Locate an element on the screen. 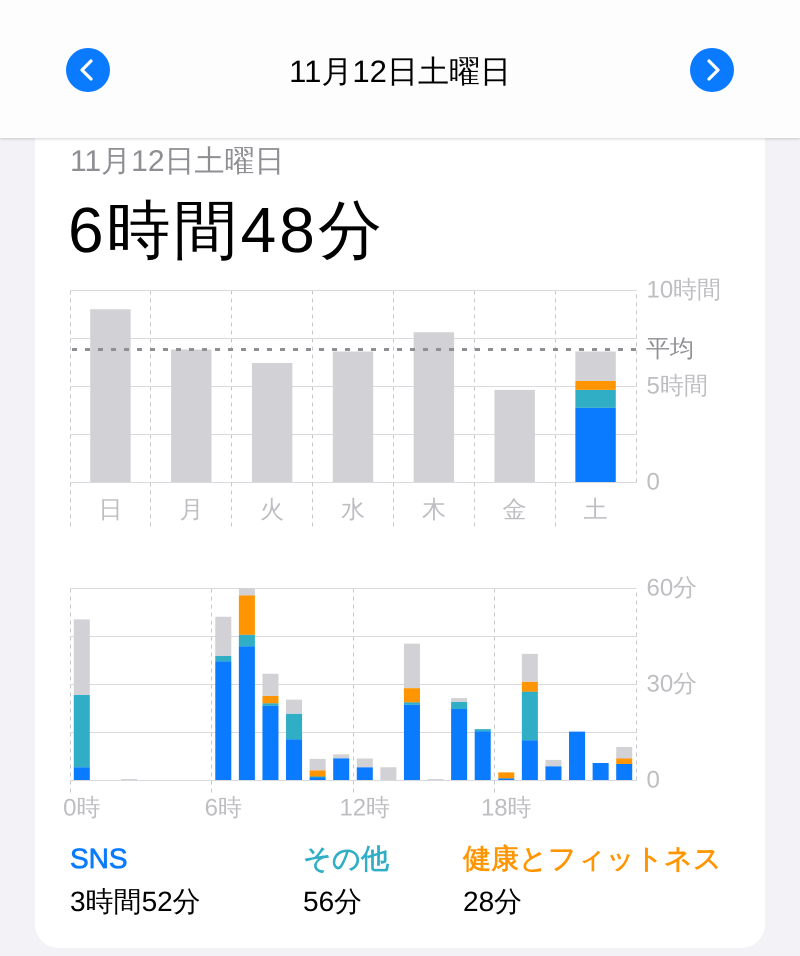 This screenshot has height=956, width=800. text: 11月12日土曜日 is located at coordinates (400, 72).